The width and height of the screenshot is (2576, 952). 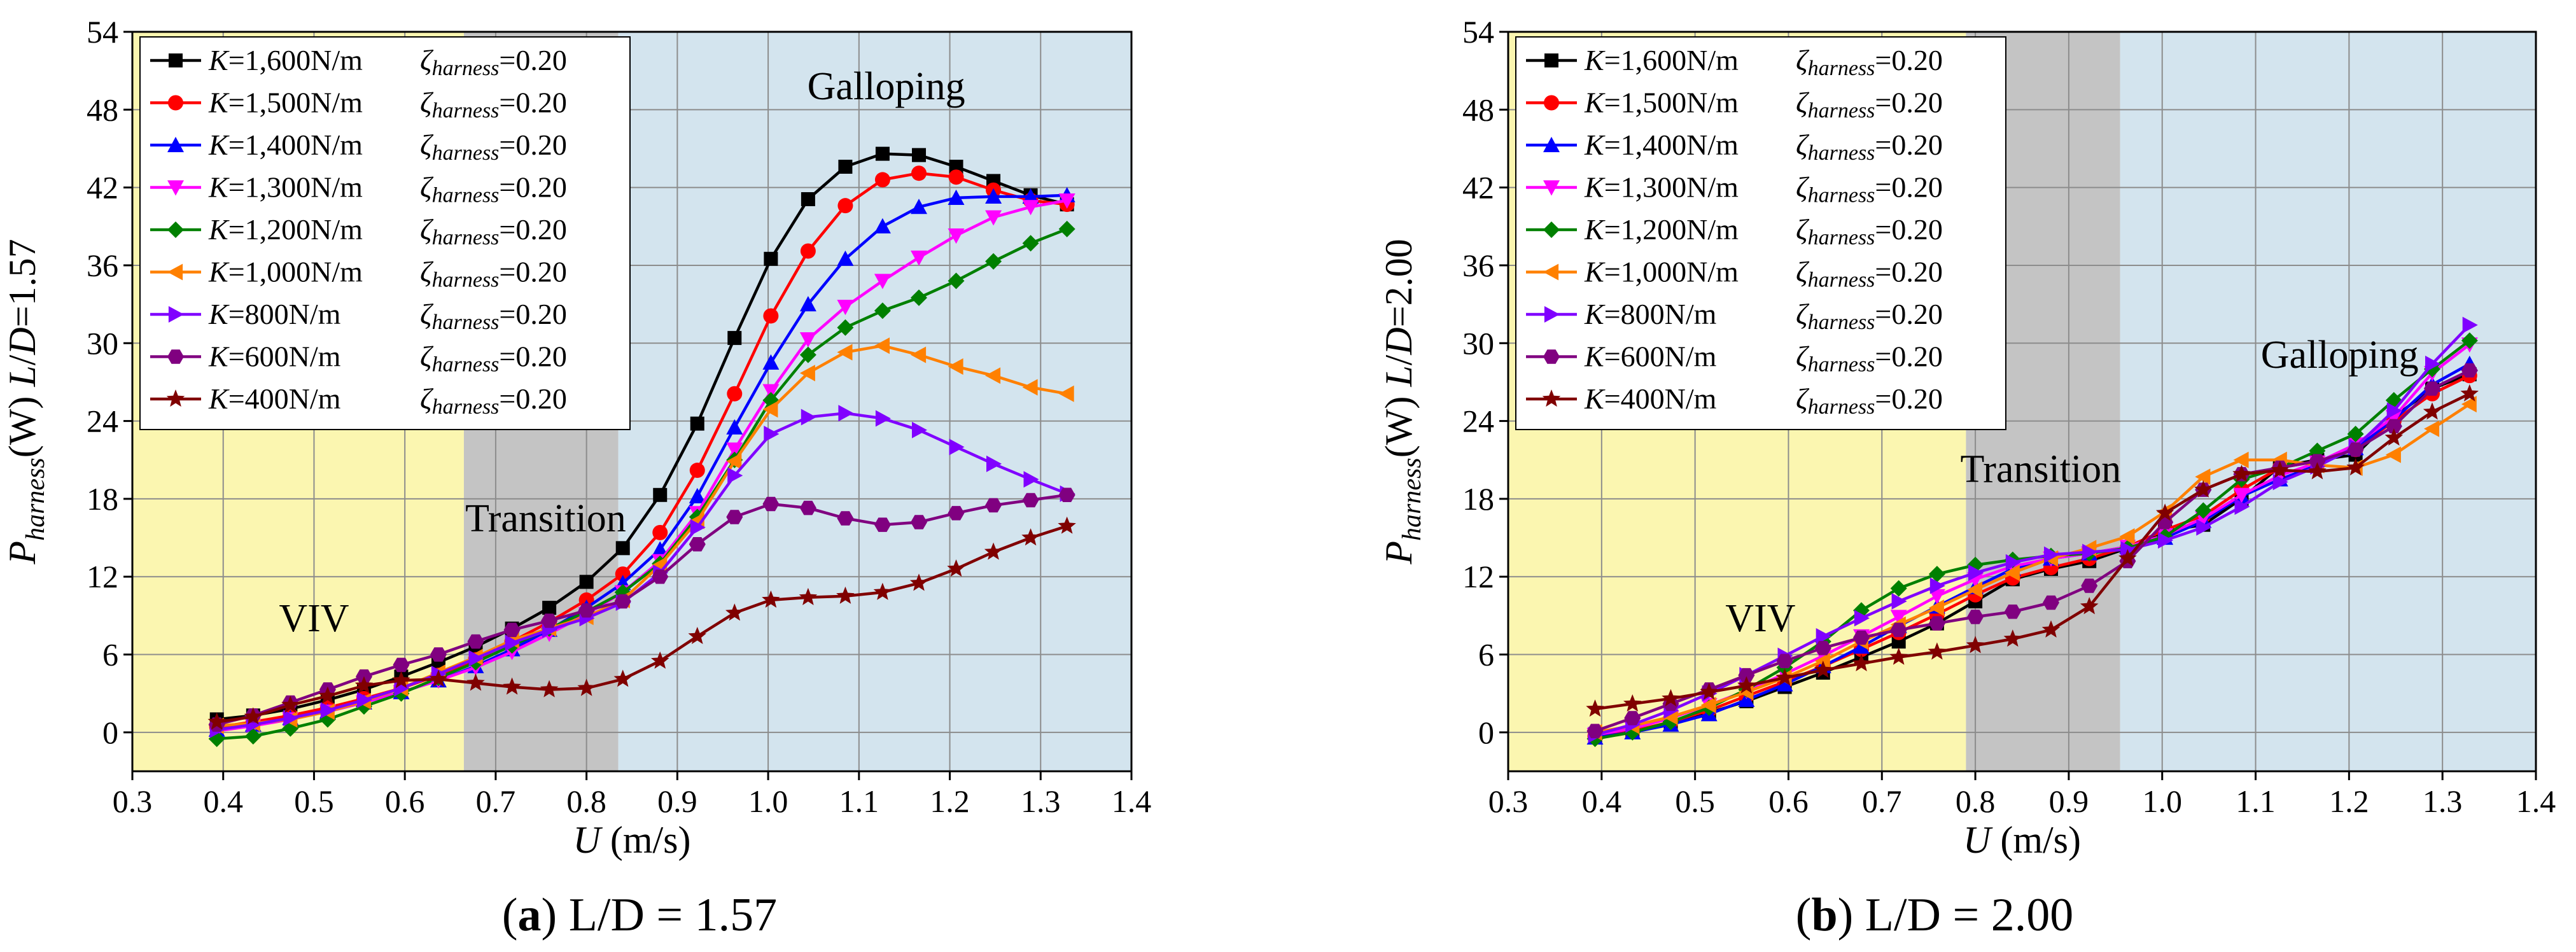 What do you see at coordinates (102, 343) in the screenshot?
I see `chart-a-y-tick-label: 30` at bounding box center [102, 343].